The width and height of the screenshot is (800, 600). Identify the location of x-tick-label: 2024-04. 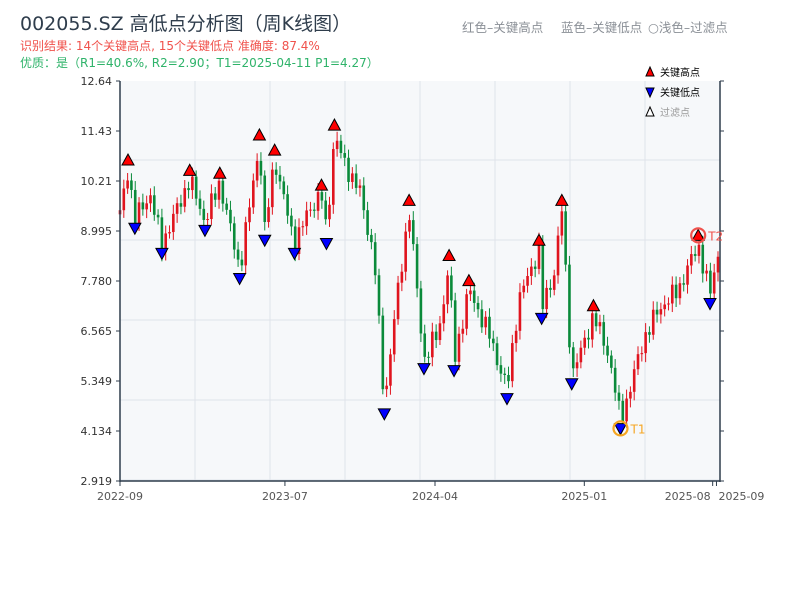
(435, 496).